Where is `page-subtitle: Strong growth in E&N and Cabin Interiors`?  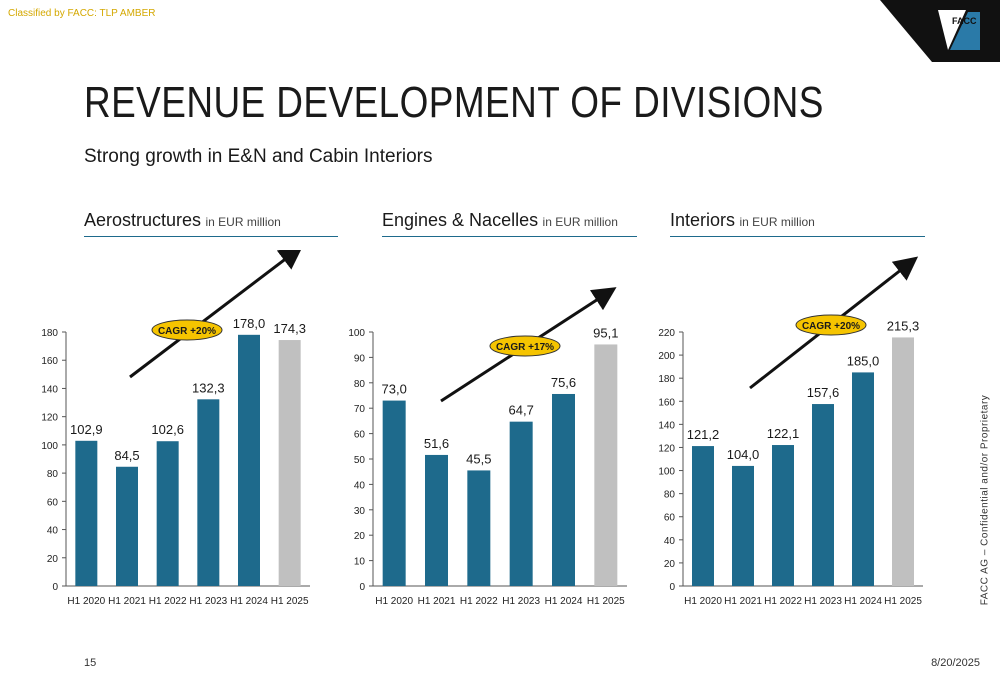 page-subtitle: Strong growth in E&N and Cabin Interiors is located at coordinates (258, 156).